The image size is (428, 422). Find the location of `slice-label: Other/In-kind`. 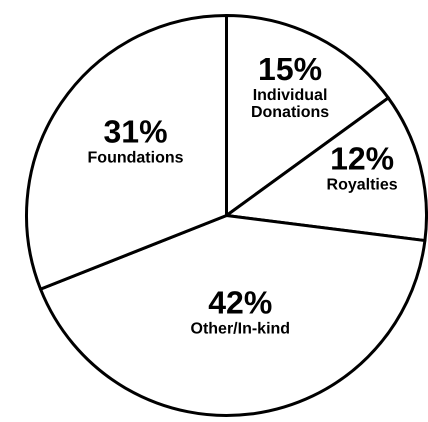

slice-label: Other/In-kind is located at coordinates (240, 329).